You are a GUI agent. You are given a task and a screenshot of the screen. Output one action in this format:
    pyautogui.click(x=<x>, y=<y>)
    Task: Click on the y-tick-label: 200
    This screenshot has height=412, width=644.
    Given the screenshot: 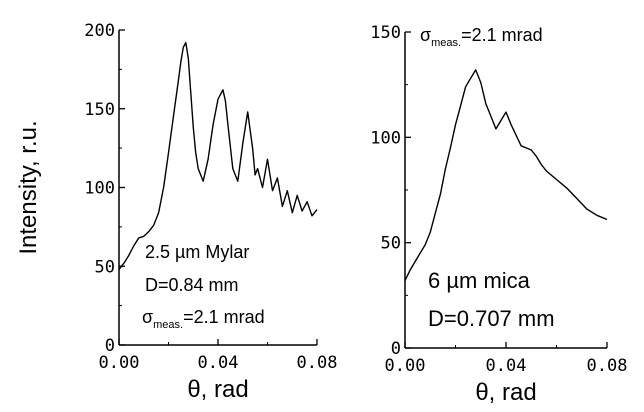 What is the action you would take?
    pyautogui.click(x=99, y=31)
    